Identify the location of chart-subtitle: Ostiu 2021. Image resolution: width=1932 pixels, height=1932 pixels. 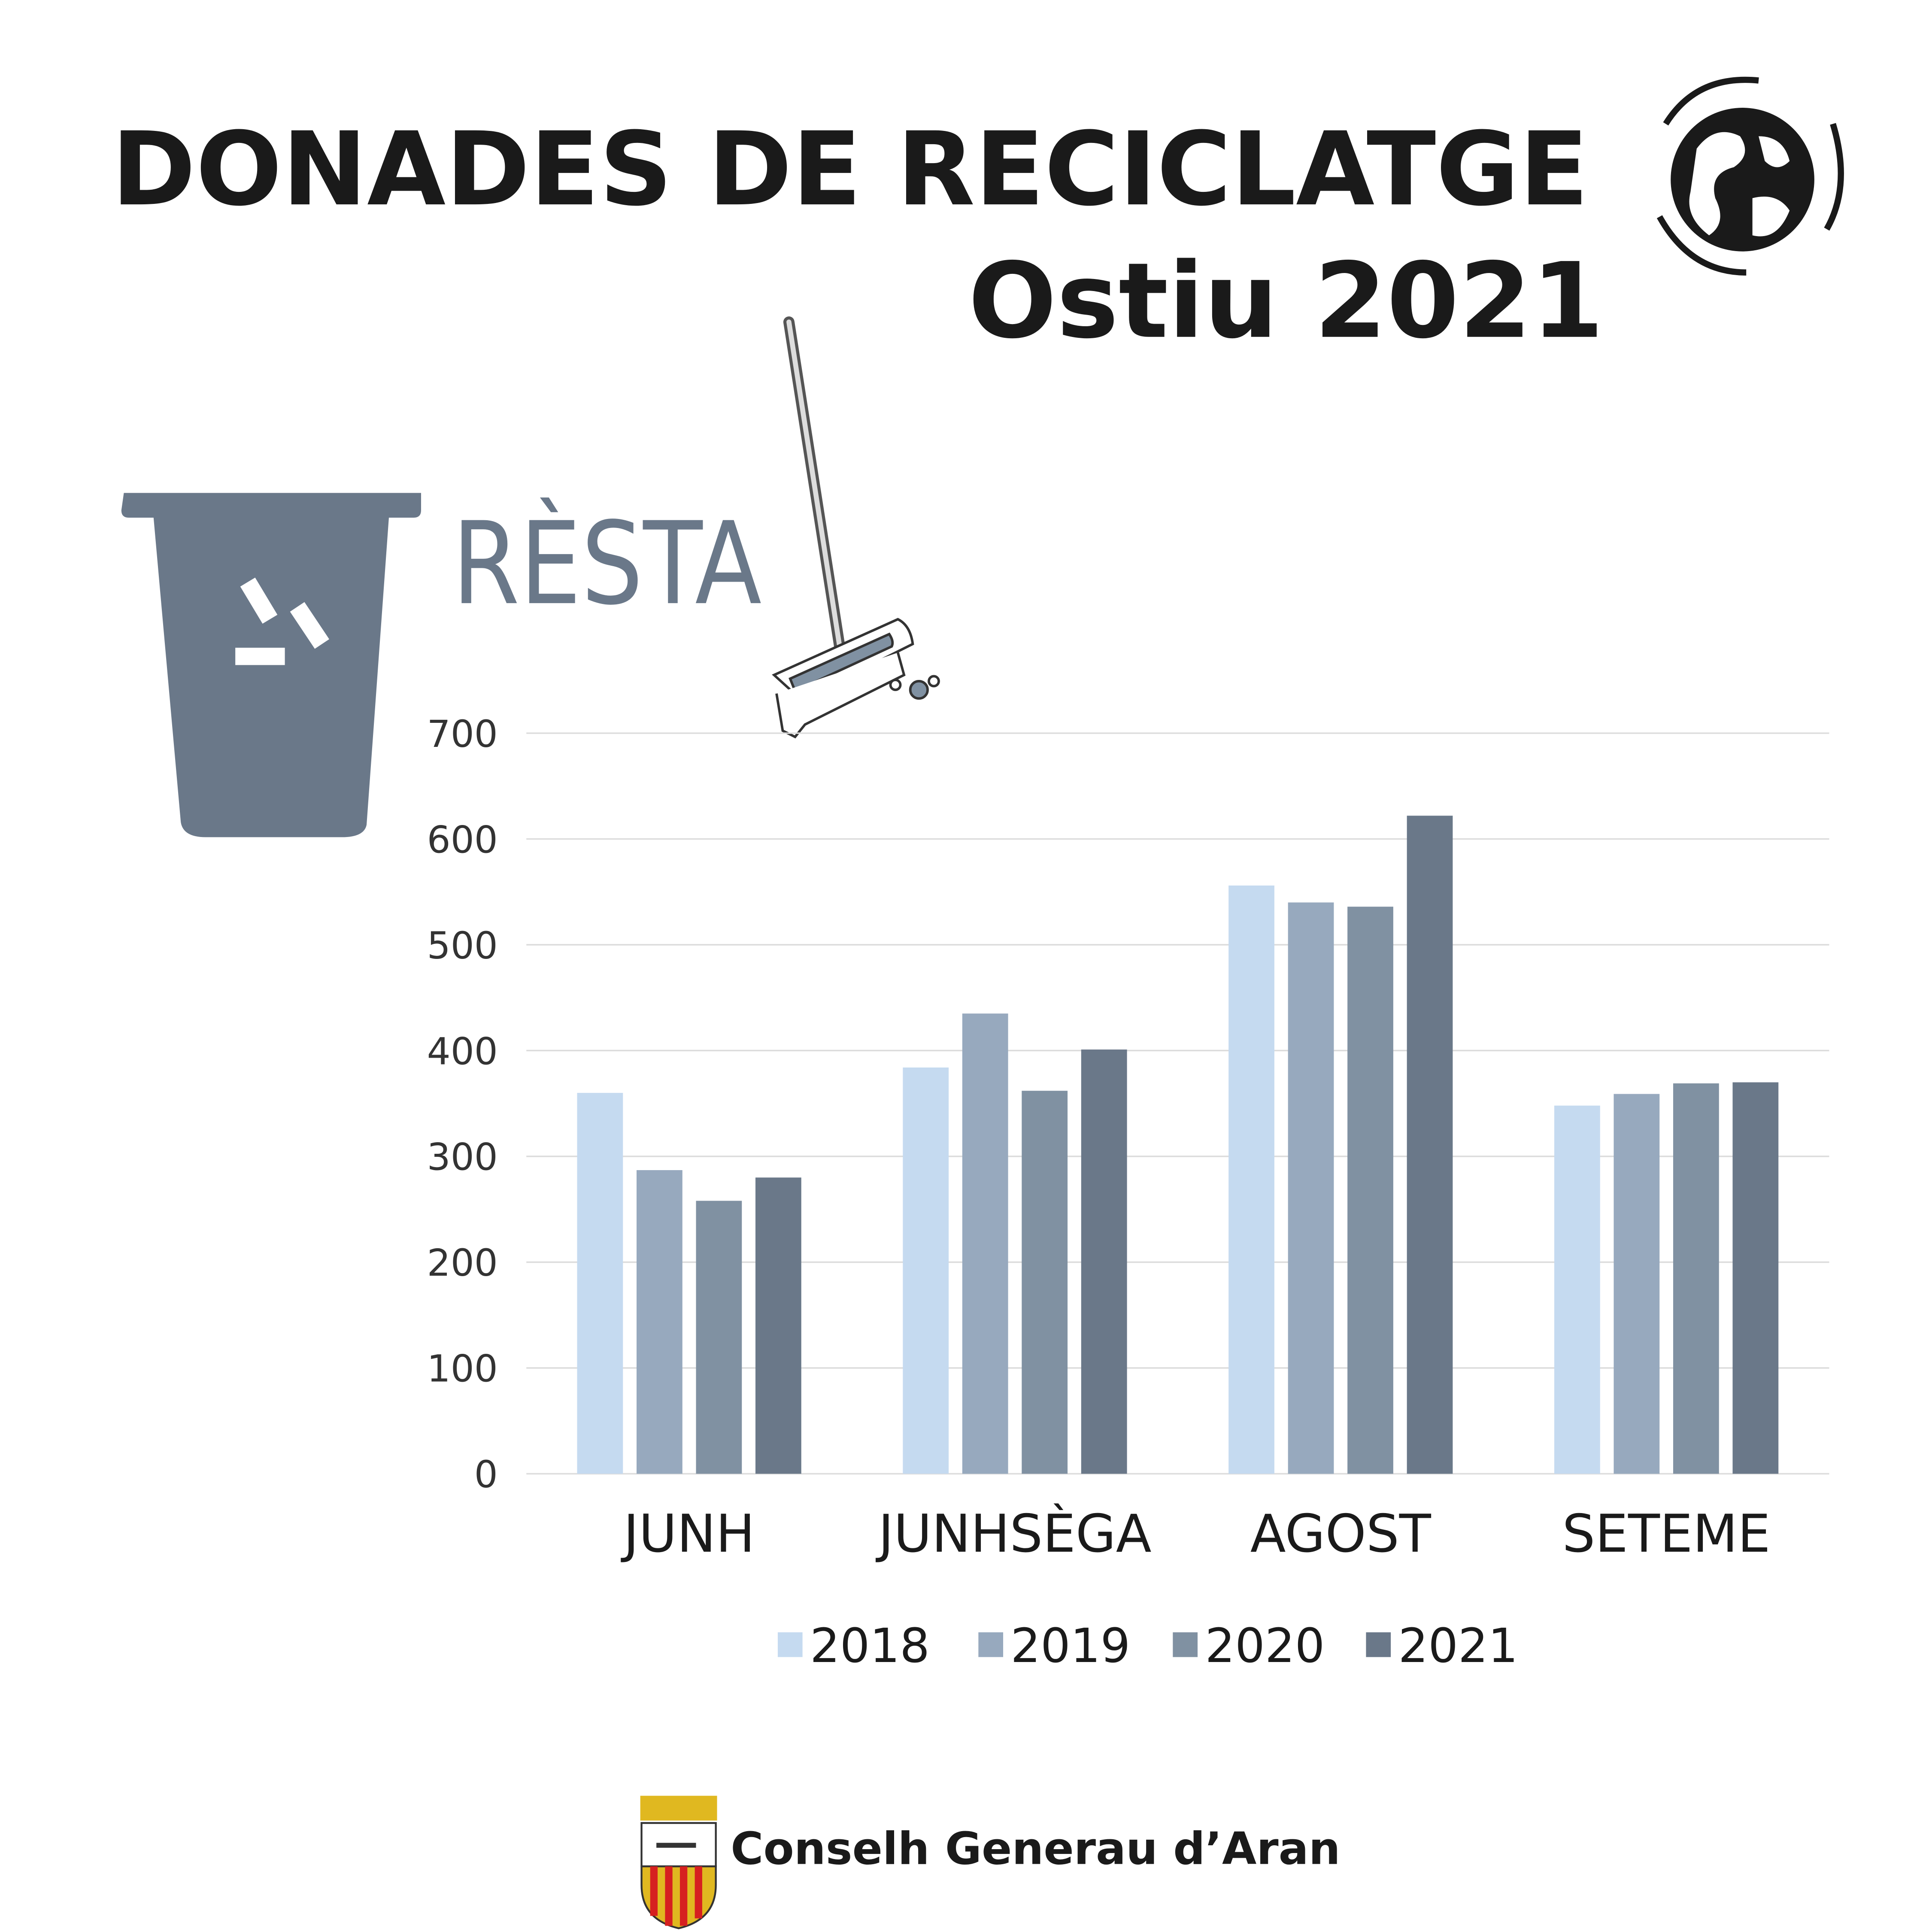
(1286, 301).